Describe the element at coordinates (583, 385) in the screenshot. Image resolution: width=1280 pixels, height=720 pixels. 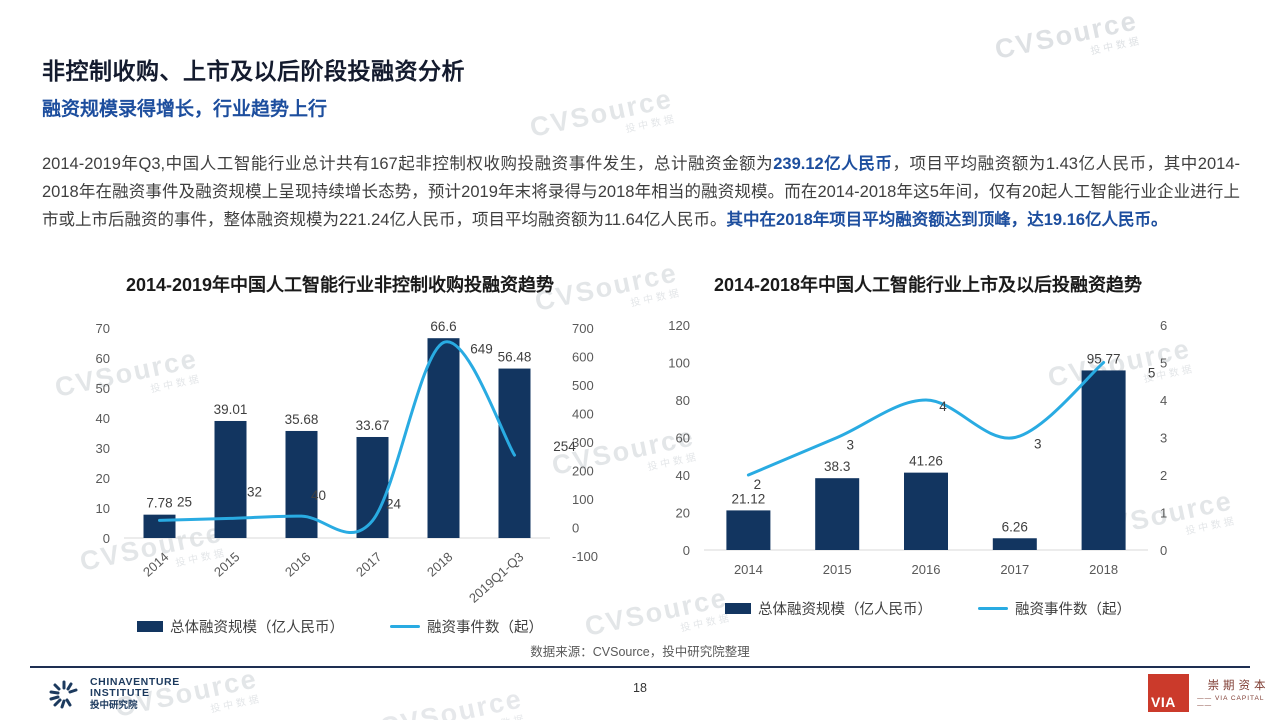
I see `svg-text: 500` at that location.